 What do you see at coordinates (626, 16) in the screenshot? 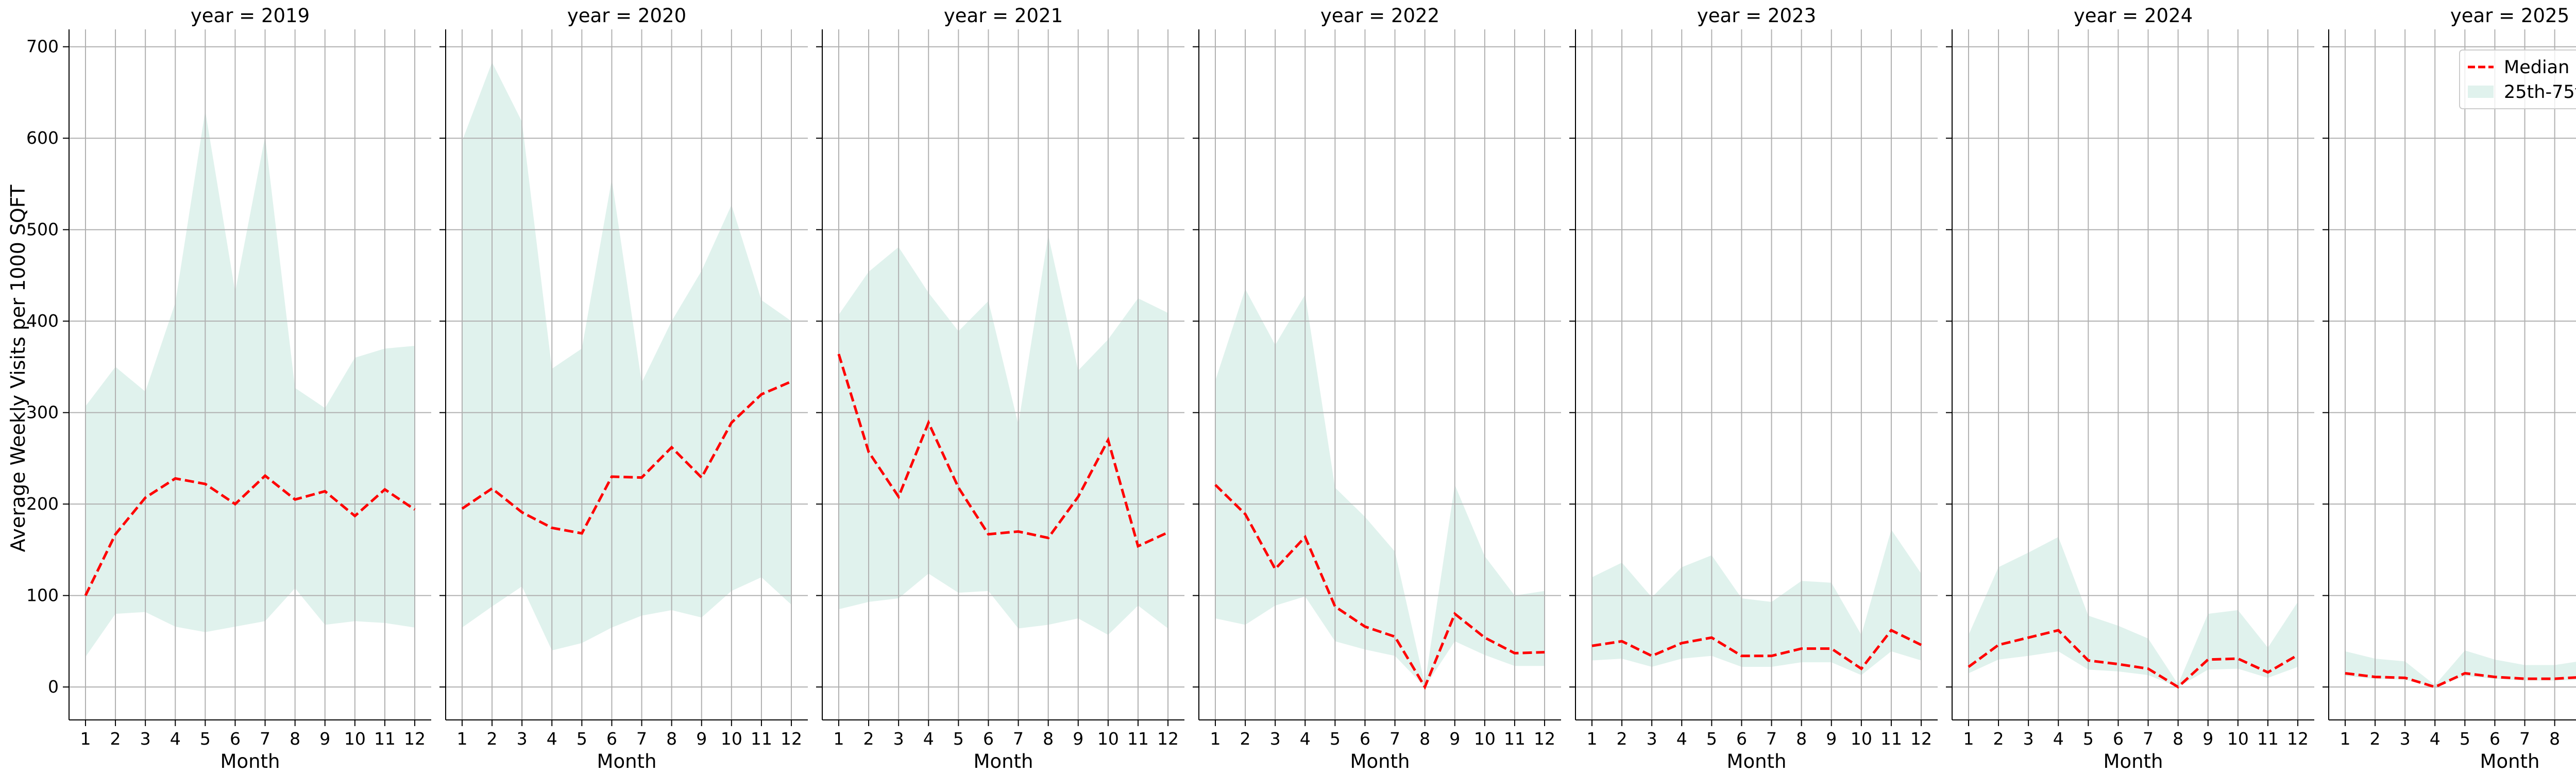
I see `panel-title: year = 2020` at bounding box center [626, 16].